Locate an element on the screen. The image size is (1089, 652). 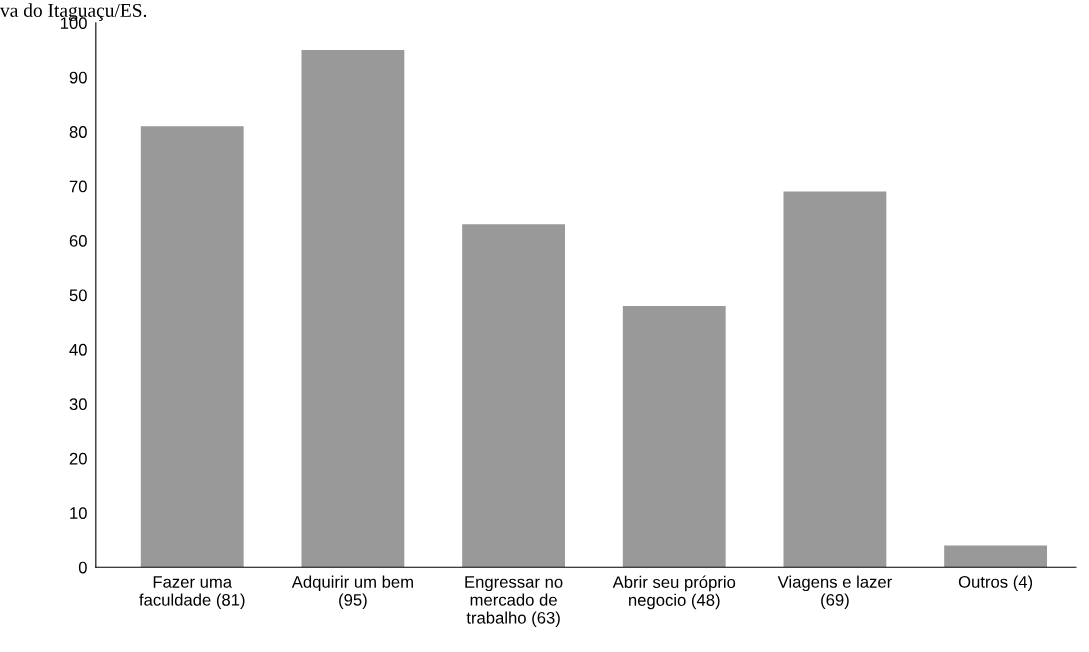
y-tick-label: 90 is located at coordinates (78, 77).